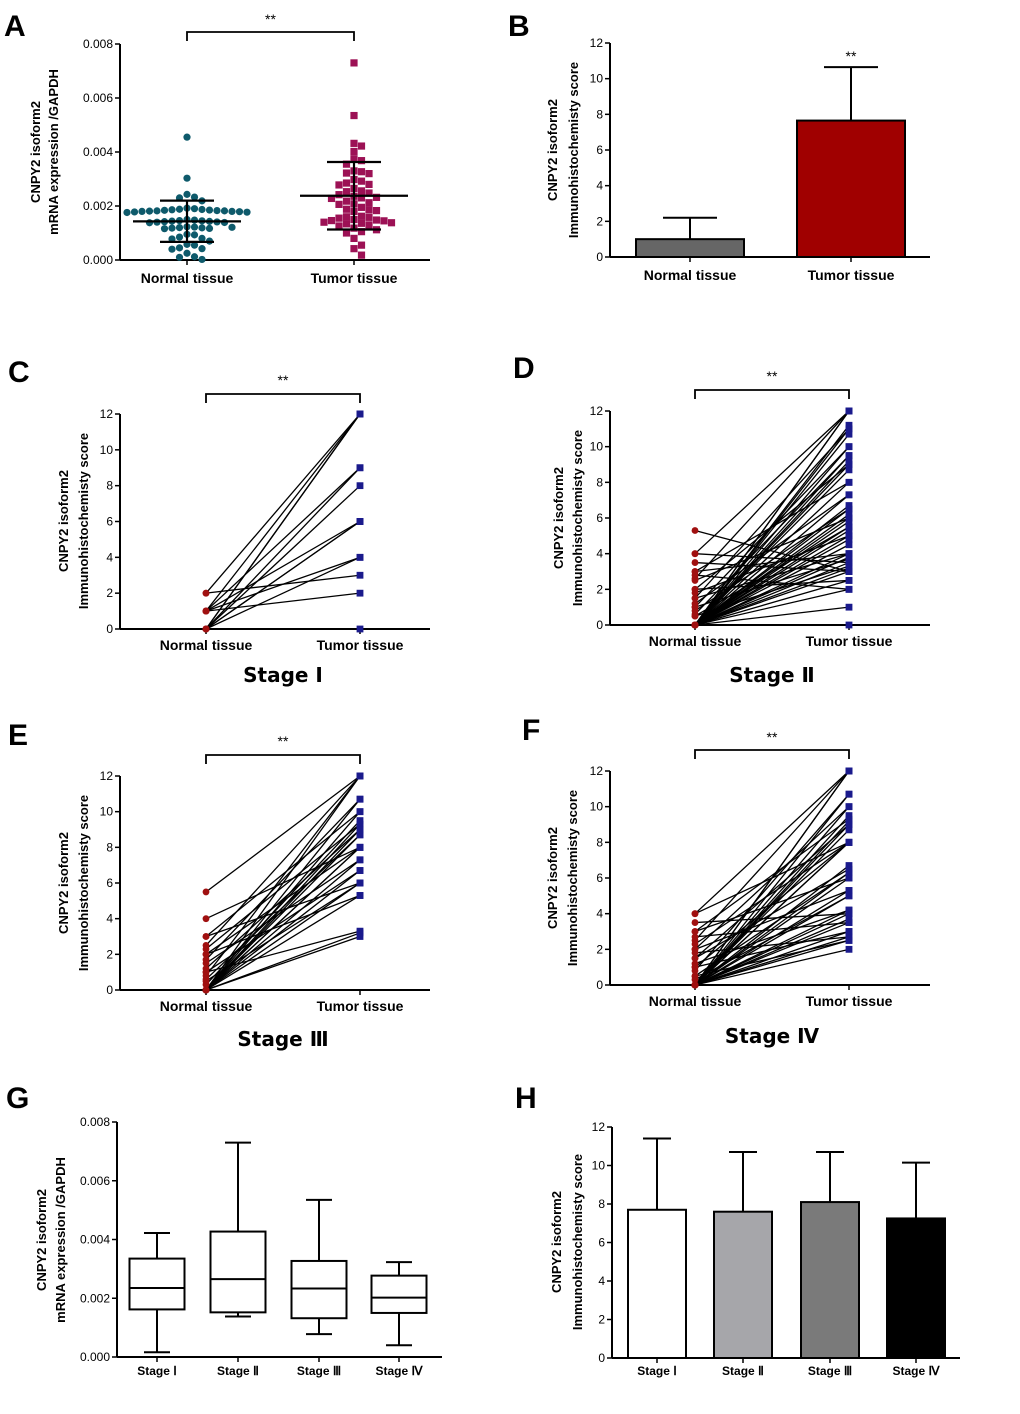  Describe the element at coordinates (98, 44) in the screenshot. I see `y-tick-label: 0.008` at that location.